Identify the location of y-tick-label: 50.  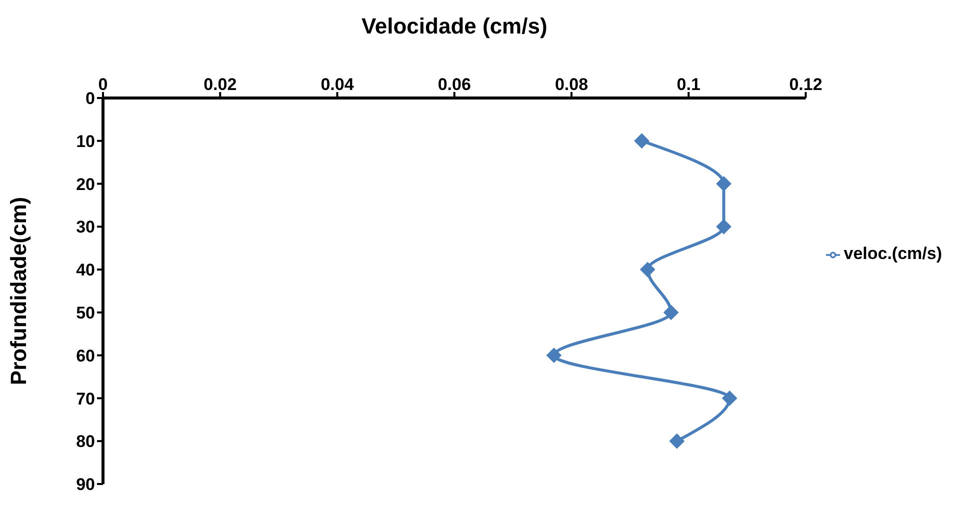
(85, 312).